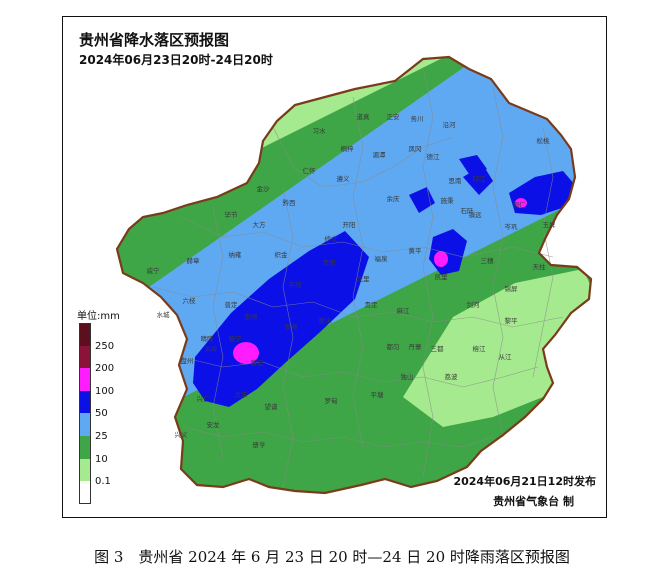 The width and height of the screenshot is (664, 582). What do you see at coordinates (252, 316) in the screenshot?
I see `place-name: 安顺` at bounding box center [252, 316].